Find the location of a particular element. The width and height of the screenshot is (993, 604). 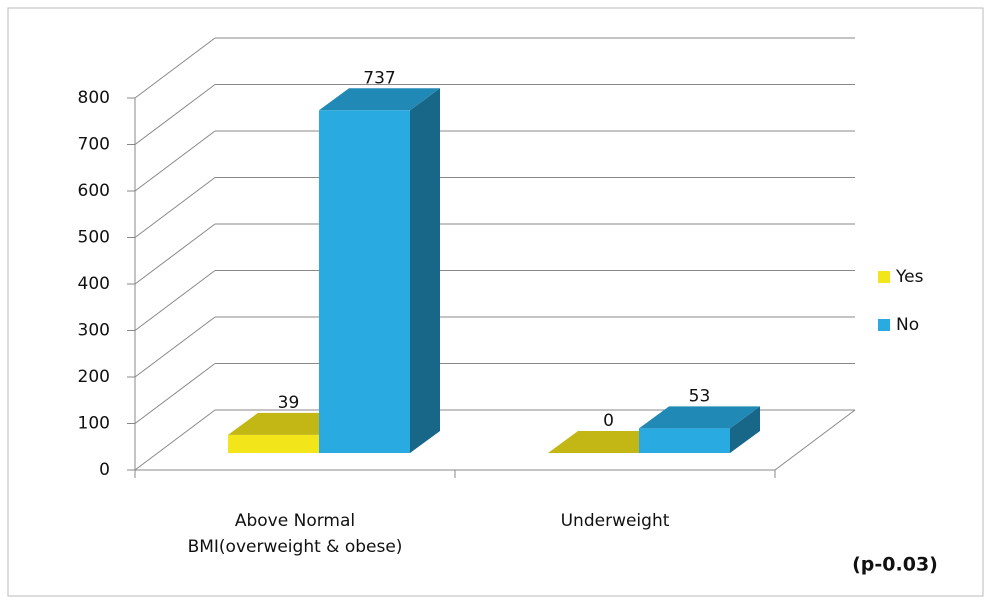

value-label: 53 is located at coordinates (700, 396).